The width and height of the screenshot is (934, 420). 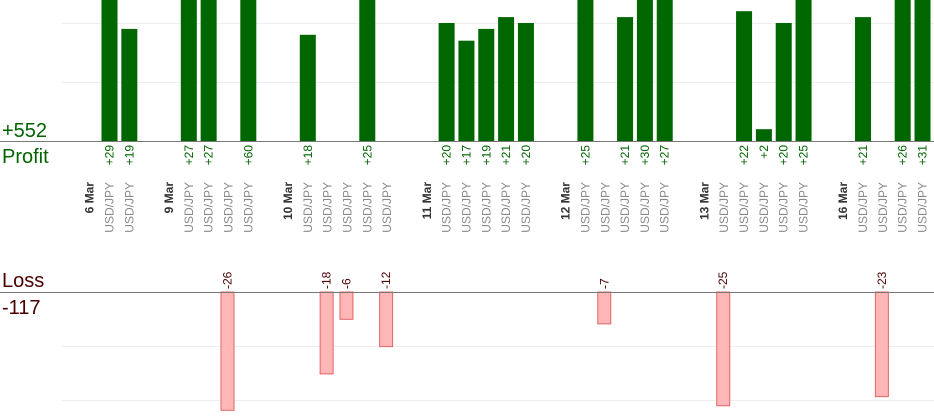 What do you see at coordinates (25, 157) in the screenshot?
I see `profit-label: Profit` at bounding box center [25, 157].